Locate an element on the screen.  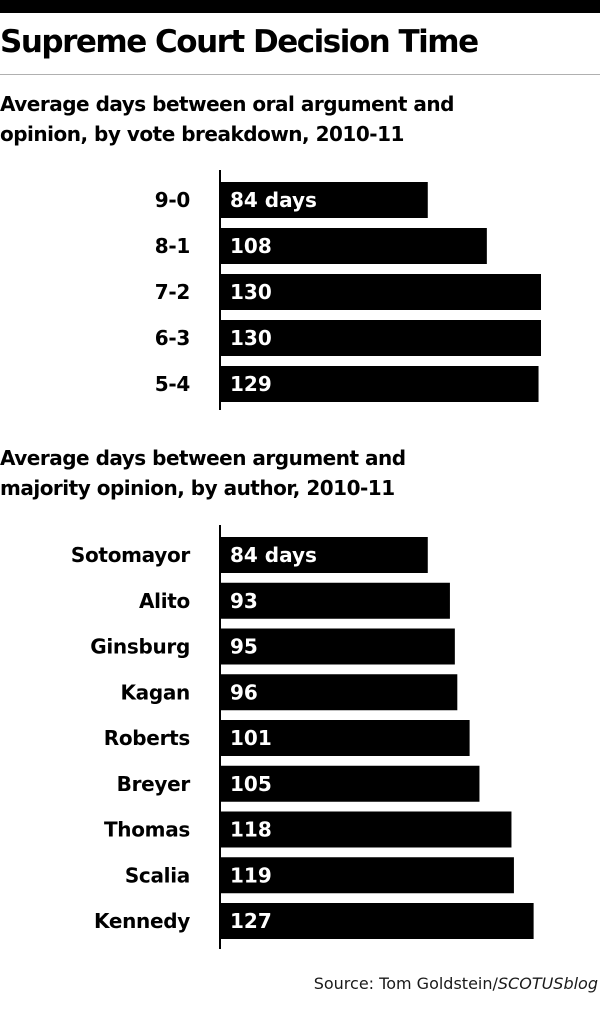
chart-subtitle-line: Average days between argument and is located at coordinates (203, 458).